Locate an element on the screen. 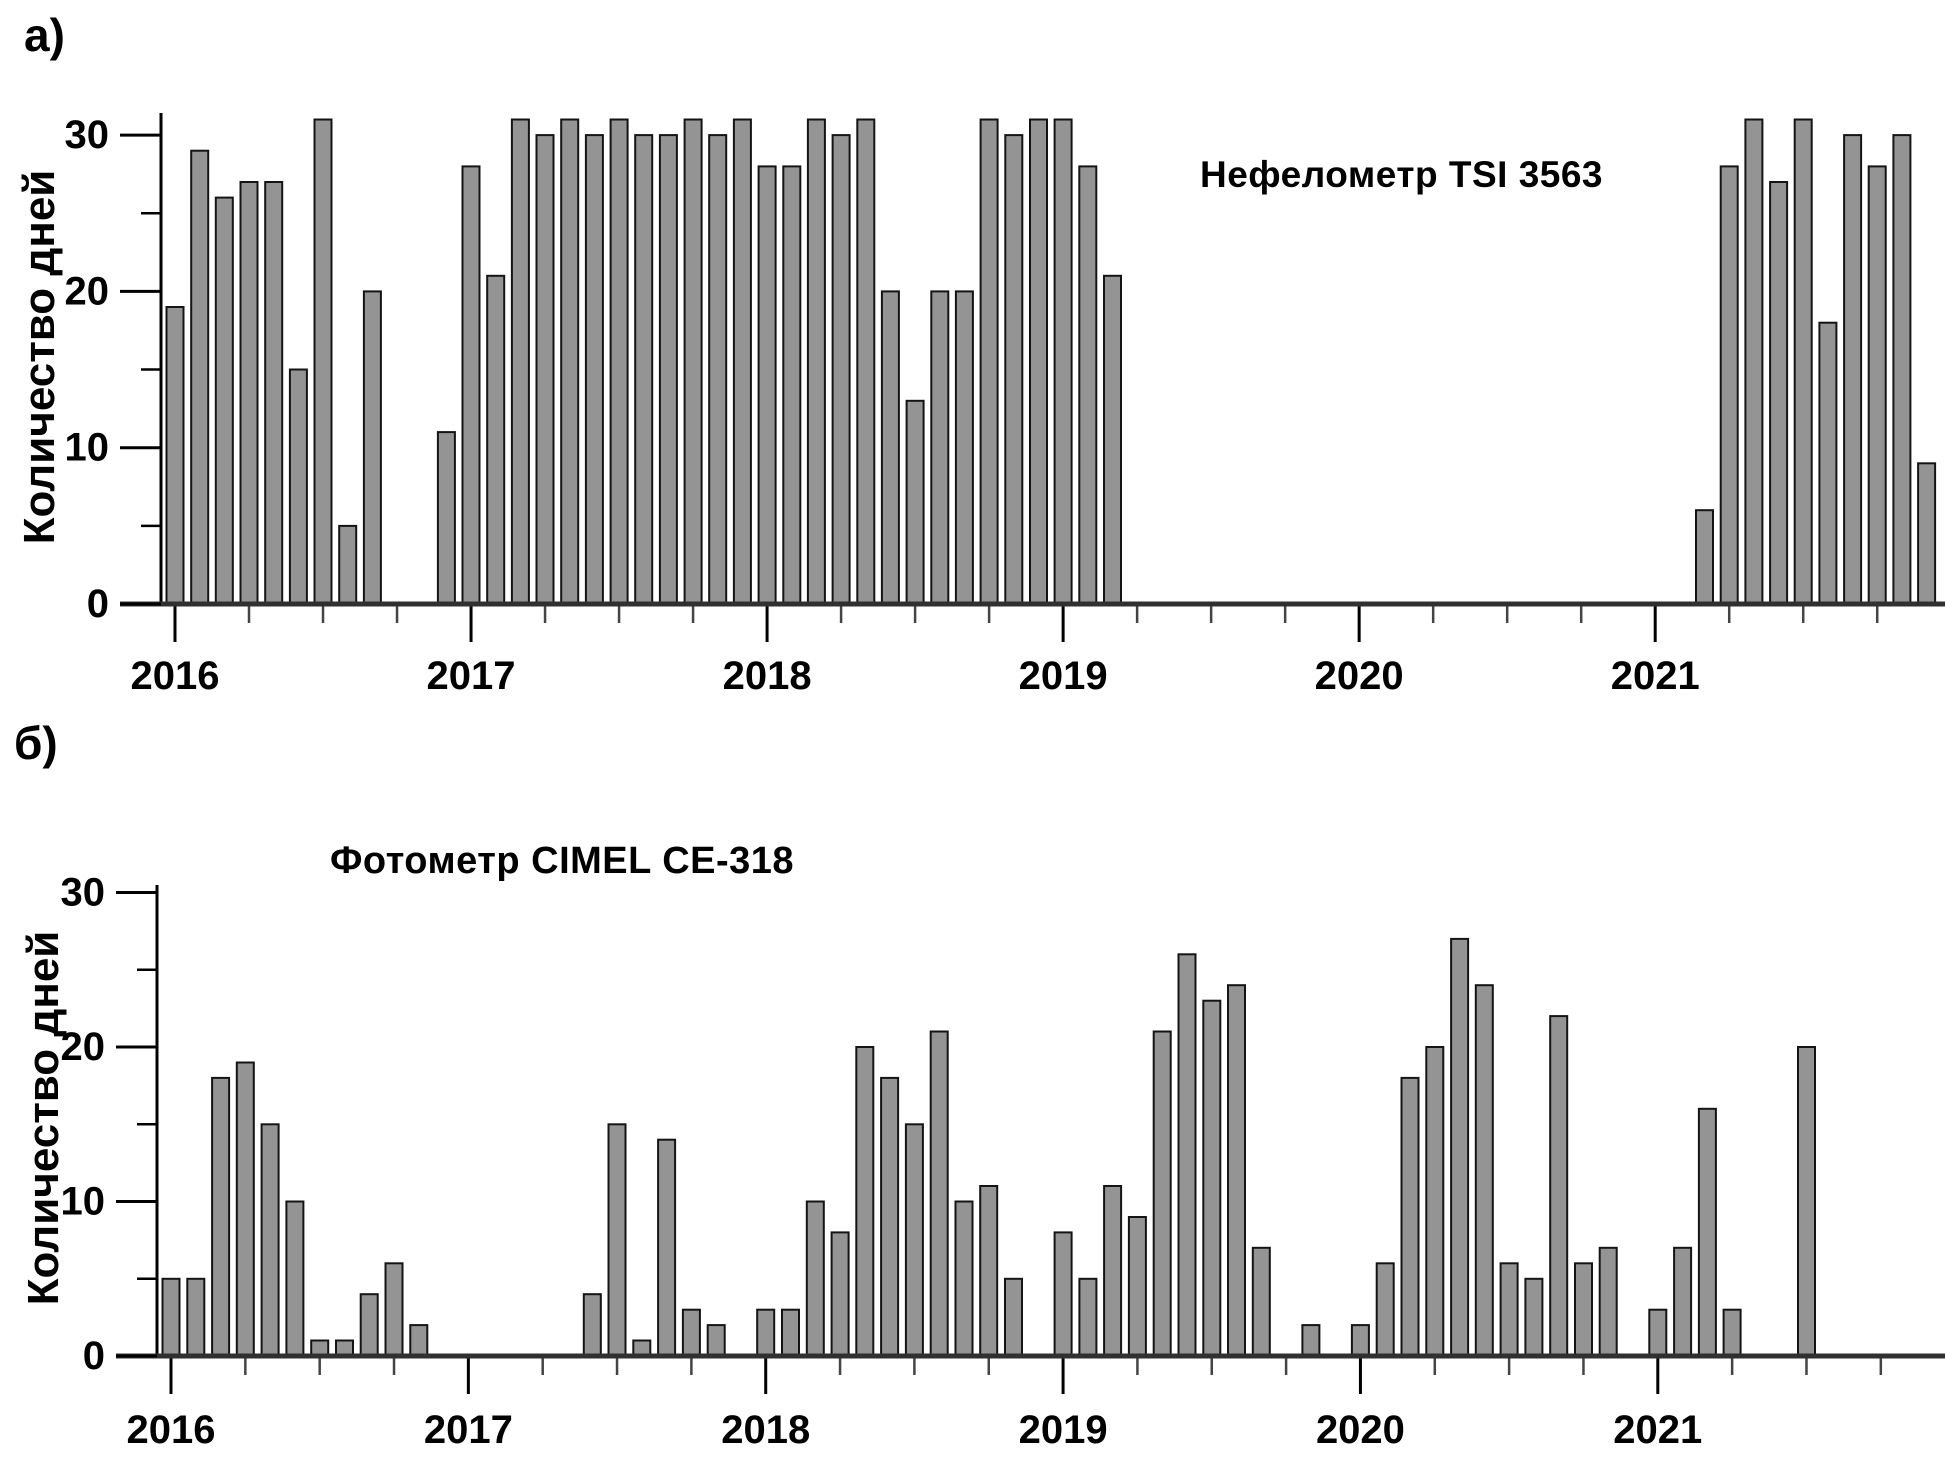 Image resolution: width=1958 pixels, height=1458 pixels. y-tick-label-b: 20 is located at coordinates (83, 1047).